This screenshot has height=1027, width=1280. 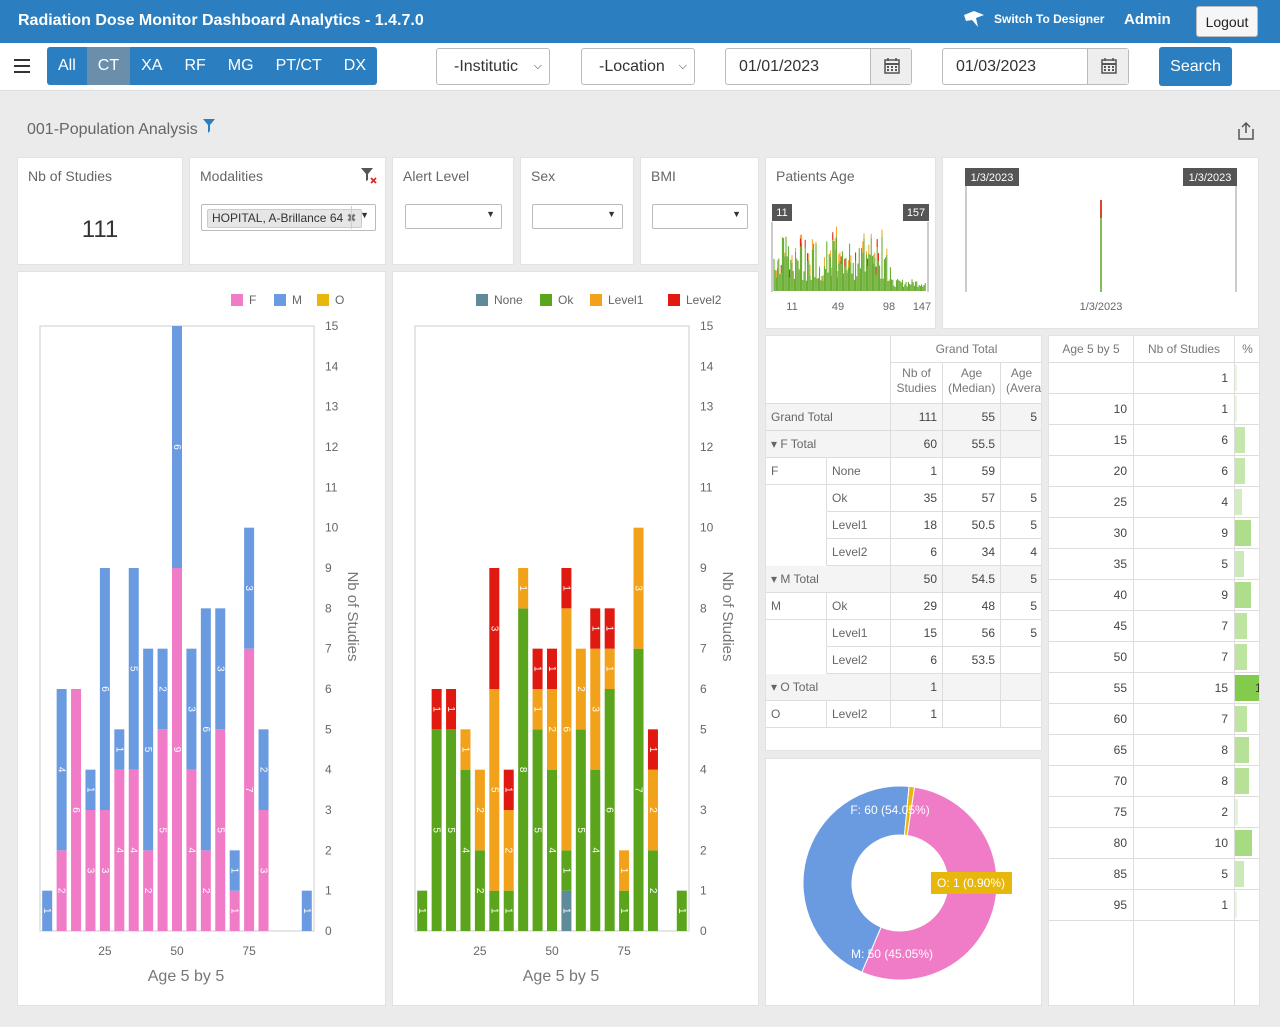 What do you see at coordinates (828, 687) in the screenshot?
I see `pivot-row-label: ▾ O Total` at bounding box center [828, 687].